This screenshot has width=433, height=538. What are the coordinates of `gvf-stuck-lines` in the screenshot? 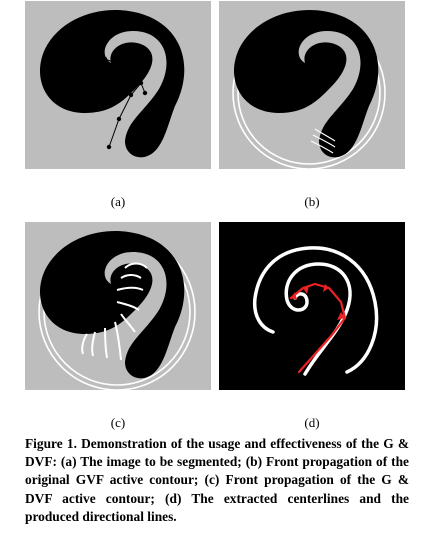 It's located at (323, 141).